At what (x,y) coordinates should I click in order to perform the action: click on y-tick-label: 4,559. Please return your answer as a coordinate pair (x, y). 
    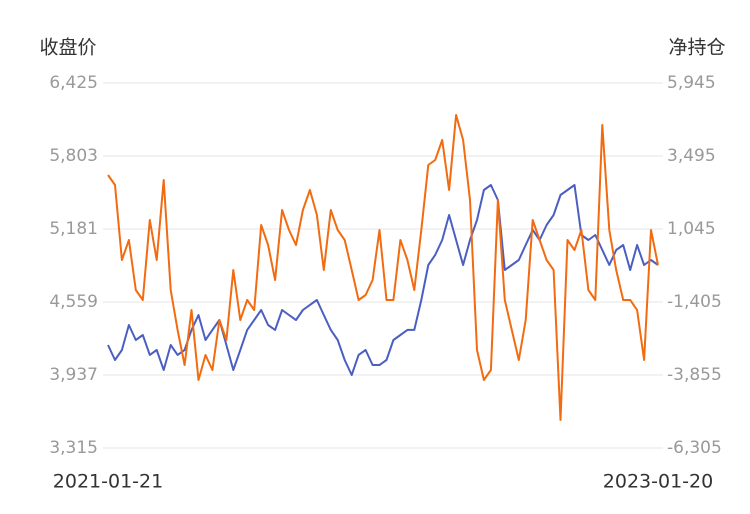
    Looking at the image, I should click on (73, 302).